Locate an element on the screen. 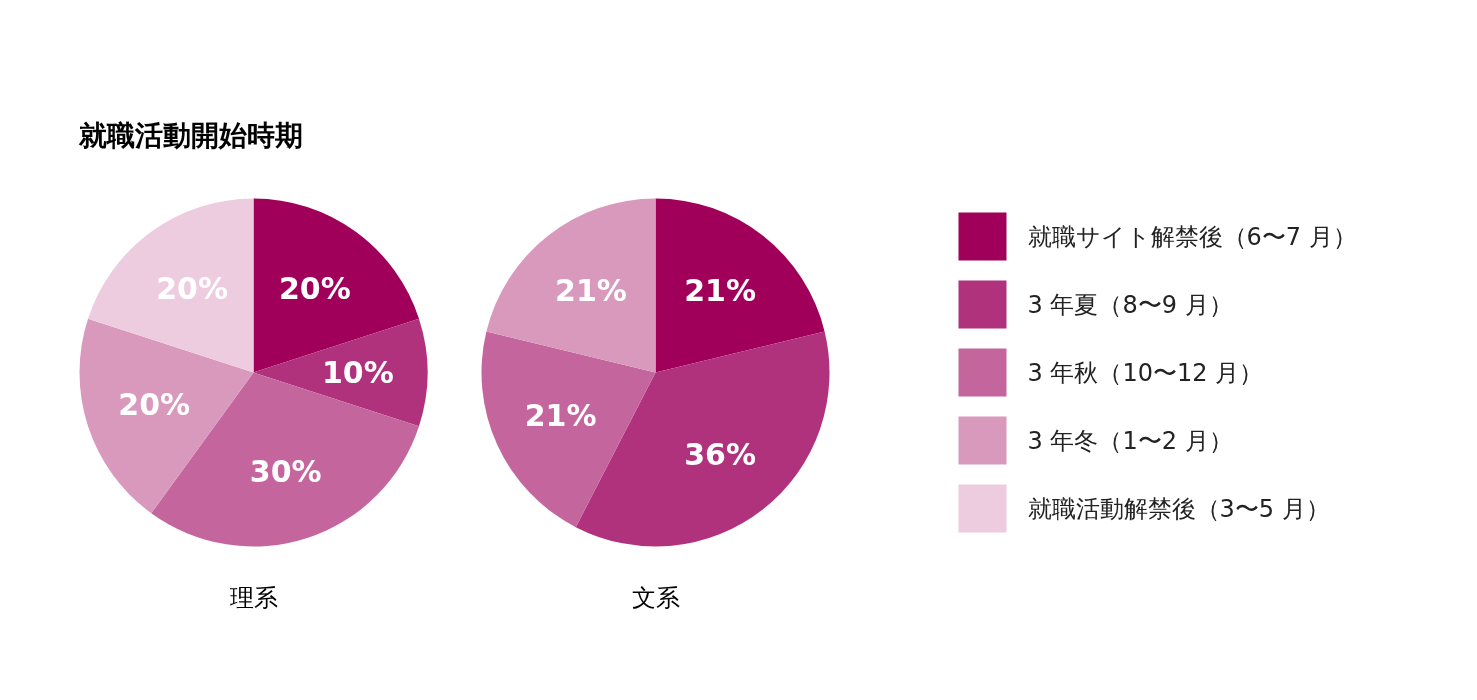 This screenshot has width=1477, height=700. legend-label: 3 年冬（1〜2 月） is located at coordinates (1130, 440).